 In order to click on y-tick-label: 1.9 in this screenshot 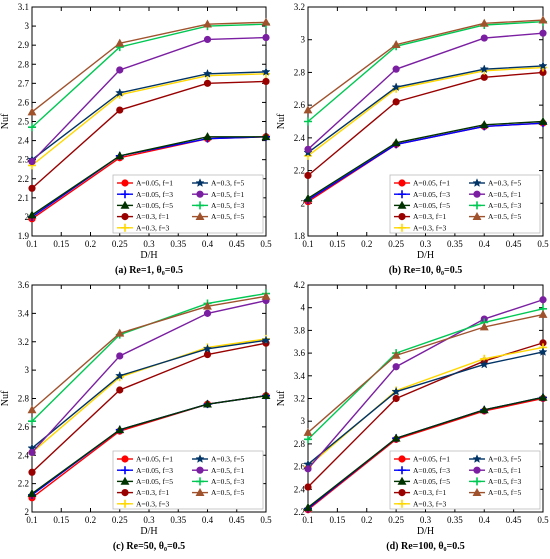, I will do `click(24, 236)`.